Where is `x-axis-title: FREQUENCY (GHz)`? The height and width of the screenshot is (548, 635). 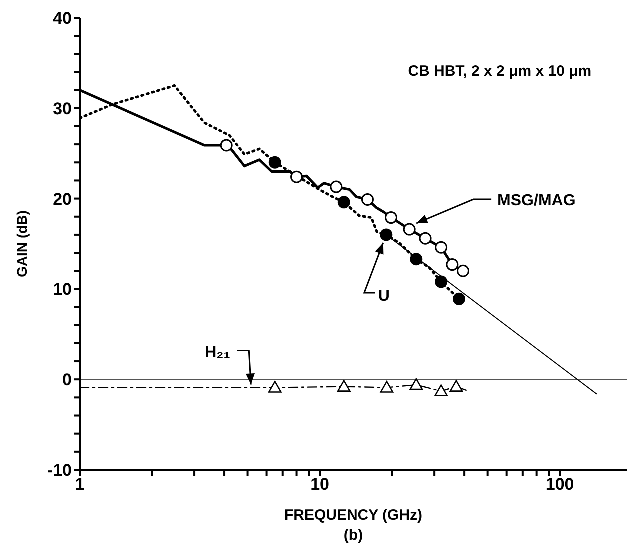 x-axis-title: FREQUENCY (GHz) is located at coordinates (353, 515).